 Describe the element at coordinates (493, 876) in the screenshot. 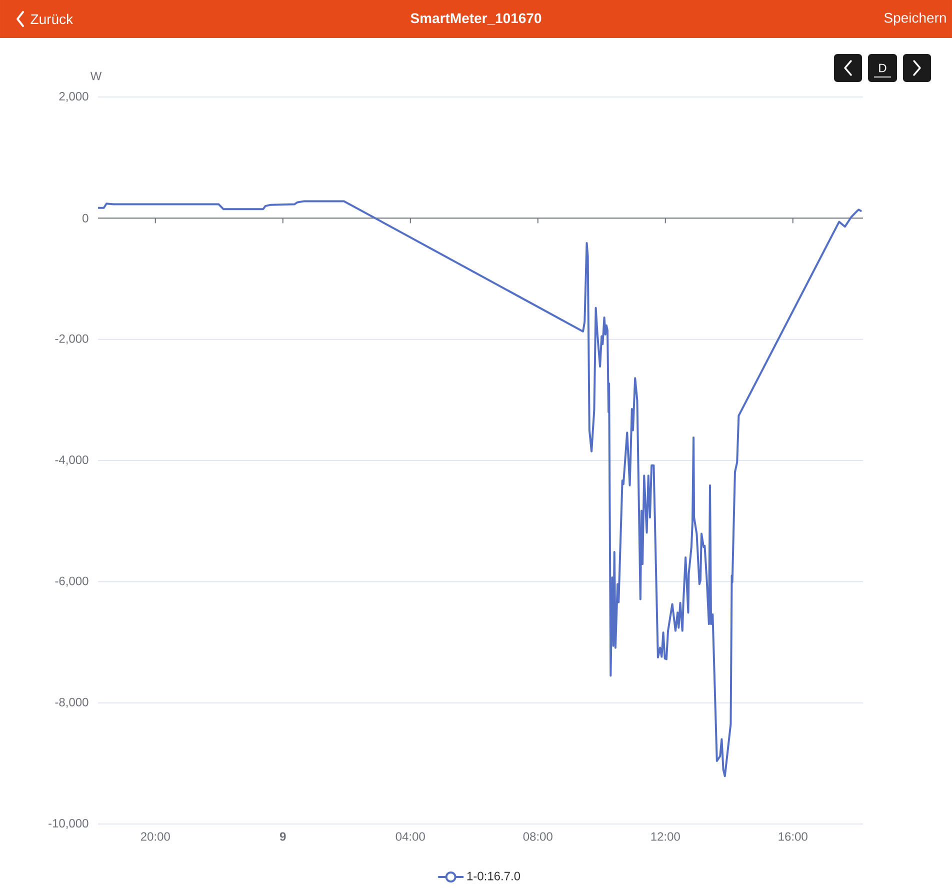

I see `legend-label: 1-0:16.7.0` at that location.